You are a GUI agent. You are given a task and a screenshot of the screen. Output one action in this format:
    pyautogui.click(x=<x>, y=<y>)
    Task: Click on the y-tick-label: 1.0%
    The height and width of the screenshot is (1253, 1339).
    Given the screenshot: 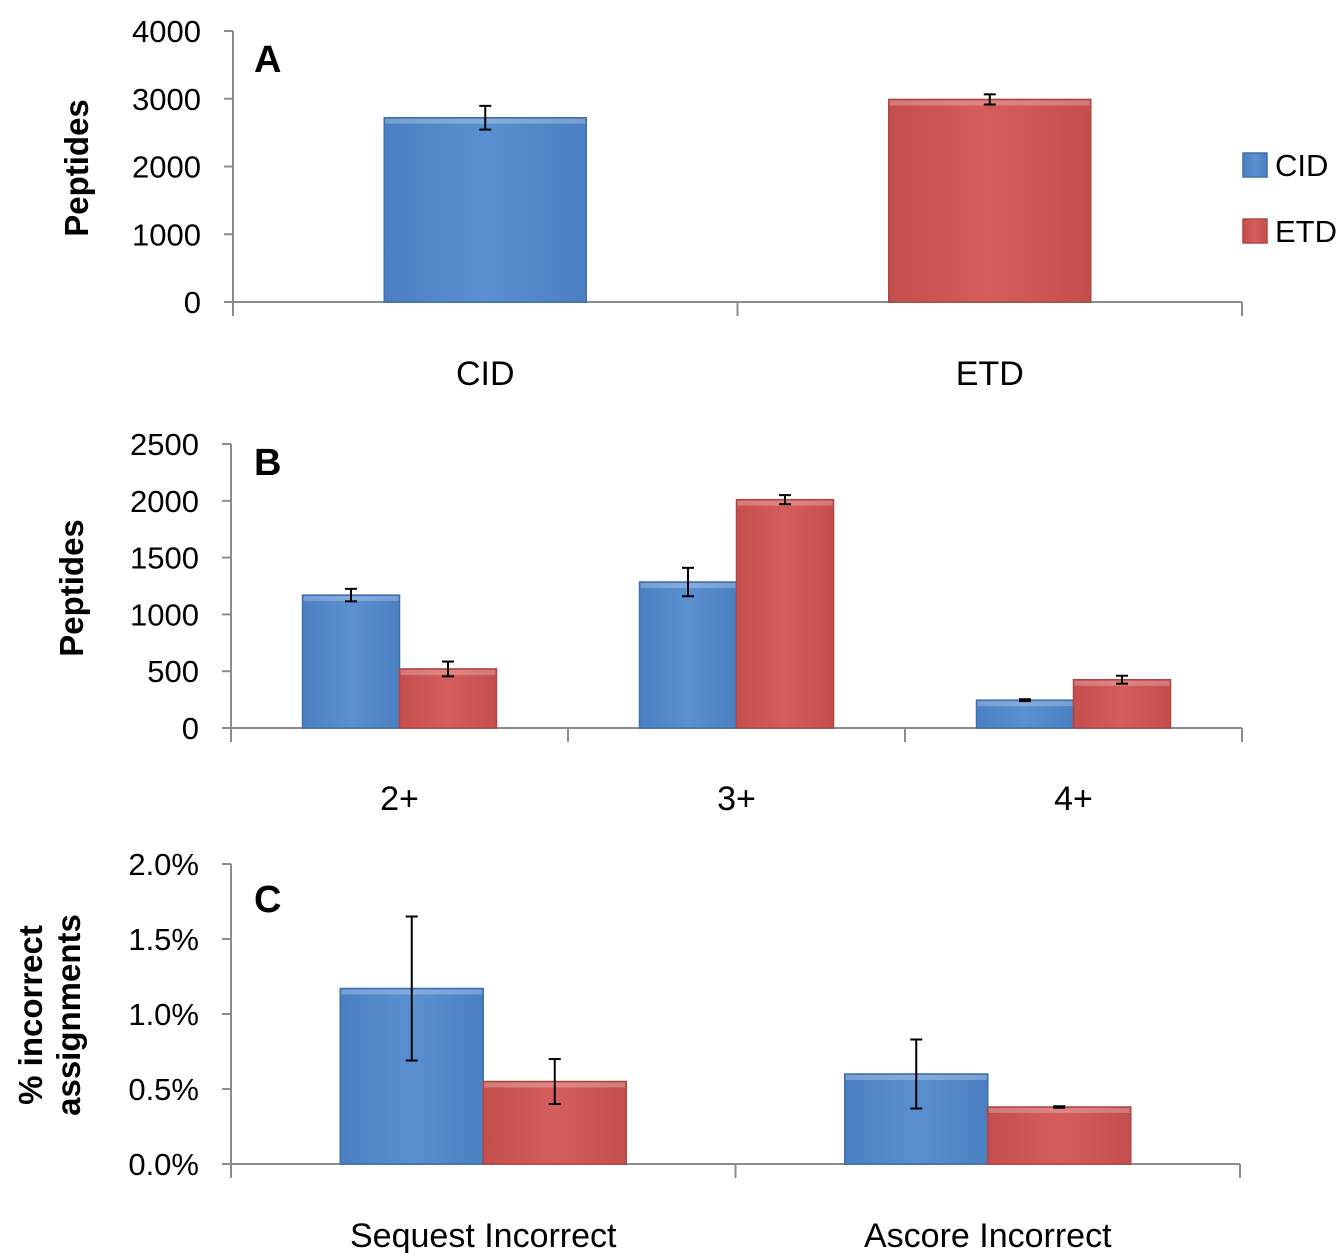 What is the action you would take?
    pyautogui.click(x=163, y=1014)
    